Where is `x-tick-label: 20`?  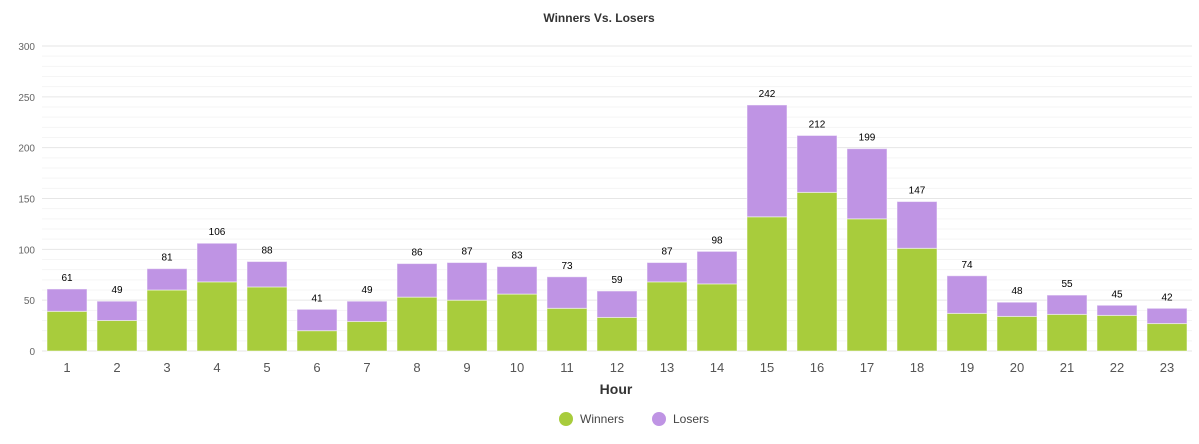 x-tick-label: 20 is located at coordinates (1017, 367).